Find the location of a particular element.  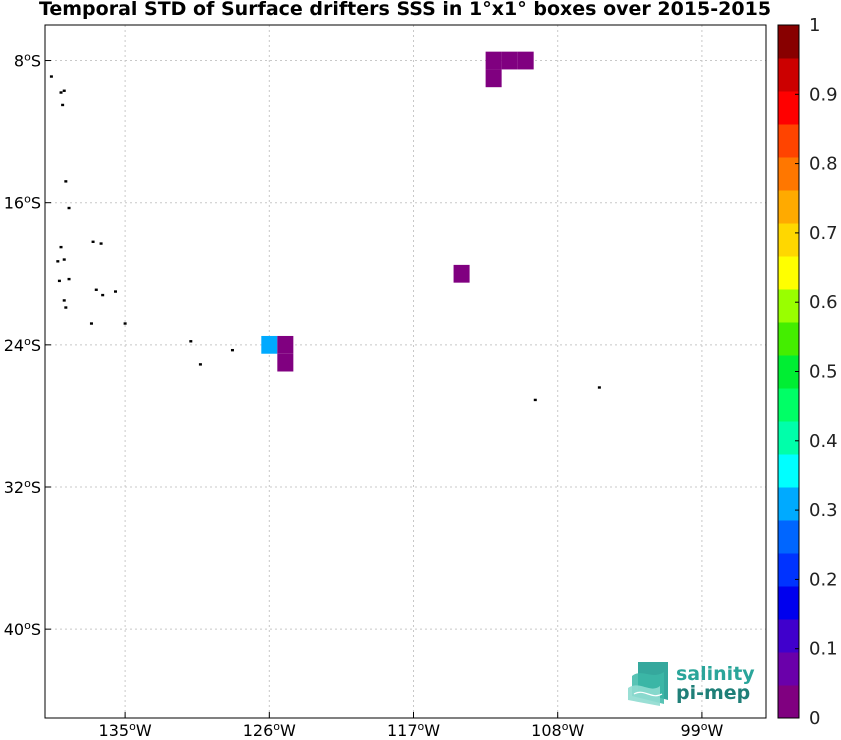

colorbar-tick-label-8: 0.8 is located at coordinates (823, 164).